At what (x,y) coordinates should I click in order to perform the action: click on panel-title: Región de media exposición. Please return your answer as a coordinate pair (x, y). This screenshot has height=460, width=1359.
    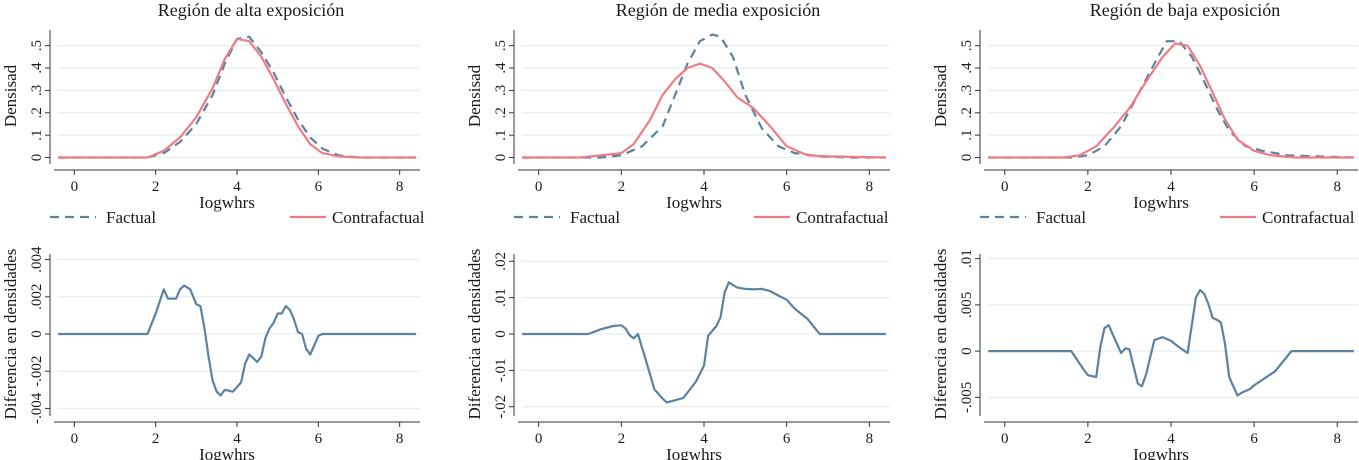
    Looking at the image, I should click on (718, 10).